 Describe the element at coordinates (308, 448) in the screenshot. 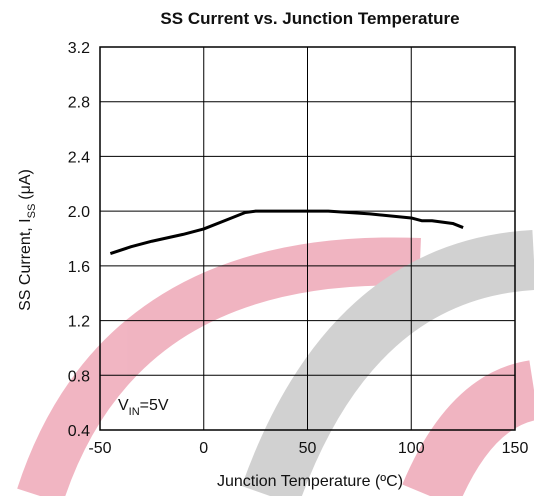

I see `x-tick-label: 50` at that location.